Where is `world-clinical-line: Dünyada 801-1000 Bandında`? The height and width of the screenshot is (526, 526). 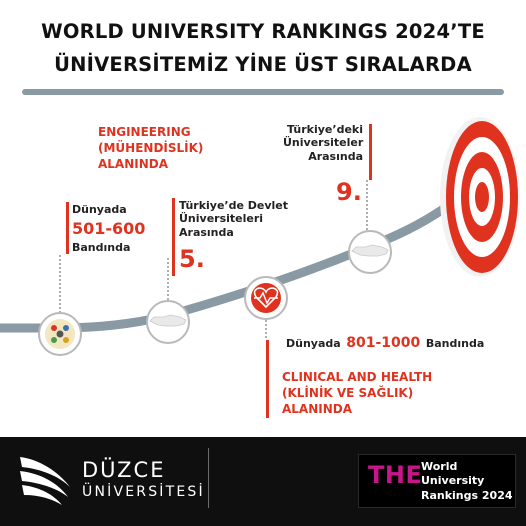
world-clinical-line: Dünyada 801-1000 Bandında is located at coordinates (385, 342).